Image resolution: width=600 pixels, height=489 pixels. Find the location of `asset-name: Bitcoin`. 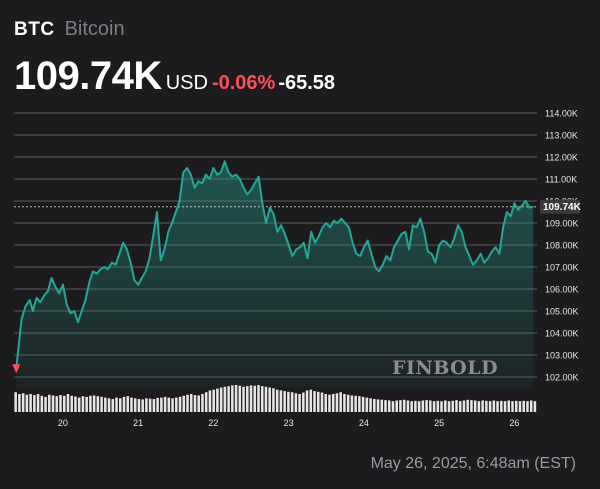

asset-name: Bitcoin is located at coordinates (94, 29).